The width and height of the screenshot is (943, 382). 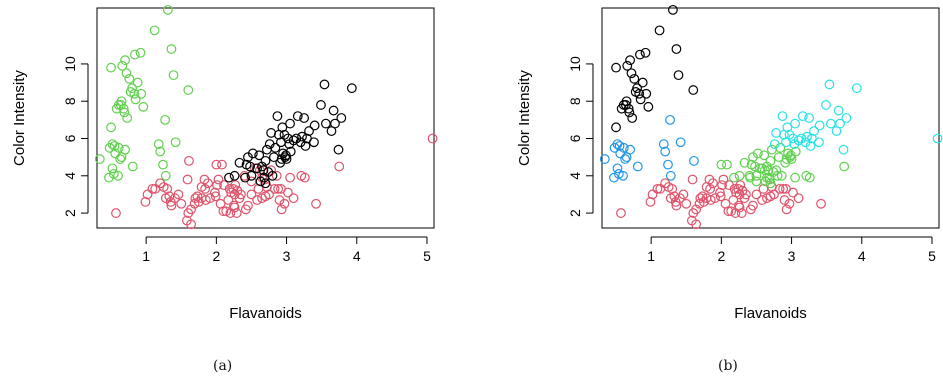 I want to click on x-tick-label-a: 2, so click(x=216, y=256).